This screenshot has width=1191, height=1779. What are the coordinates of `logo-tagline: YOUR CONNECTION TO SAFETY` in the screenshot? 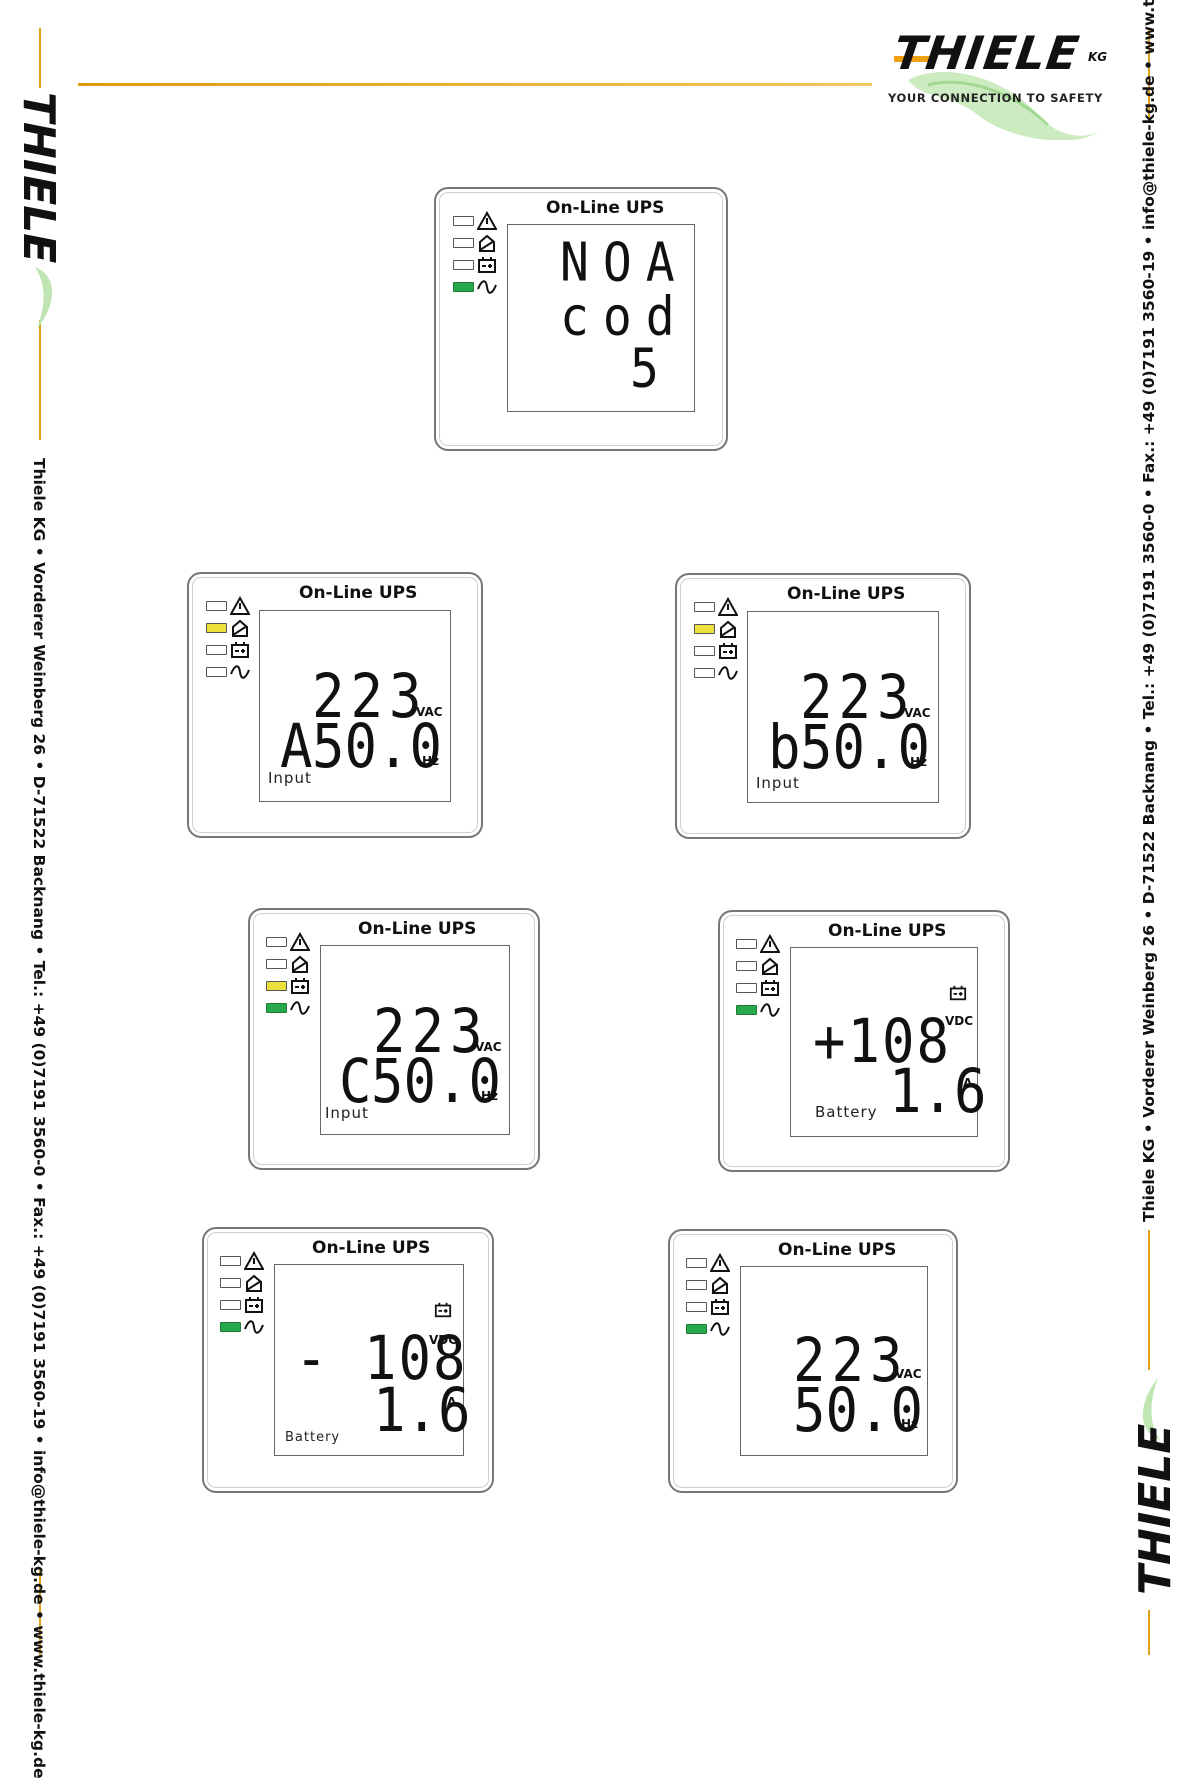 It's located at (995, 98).